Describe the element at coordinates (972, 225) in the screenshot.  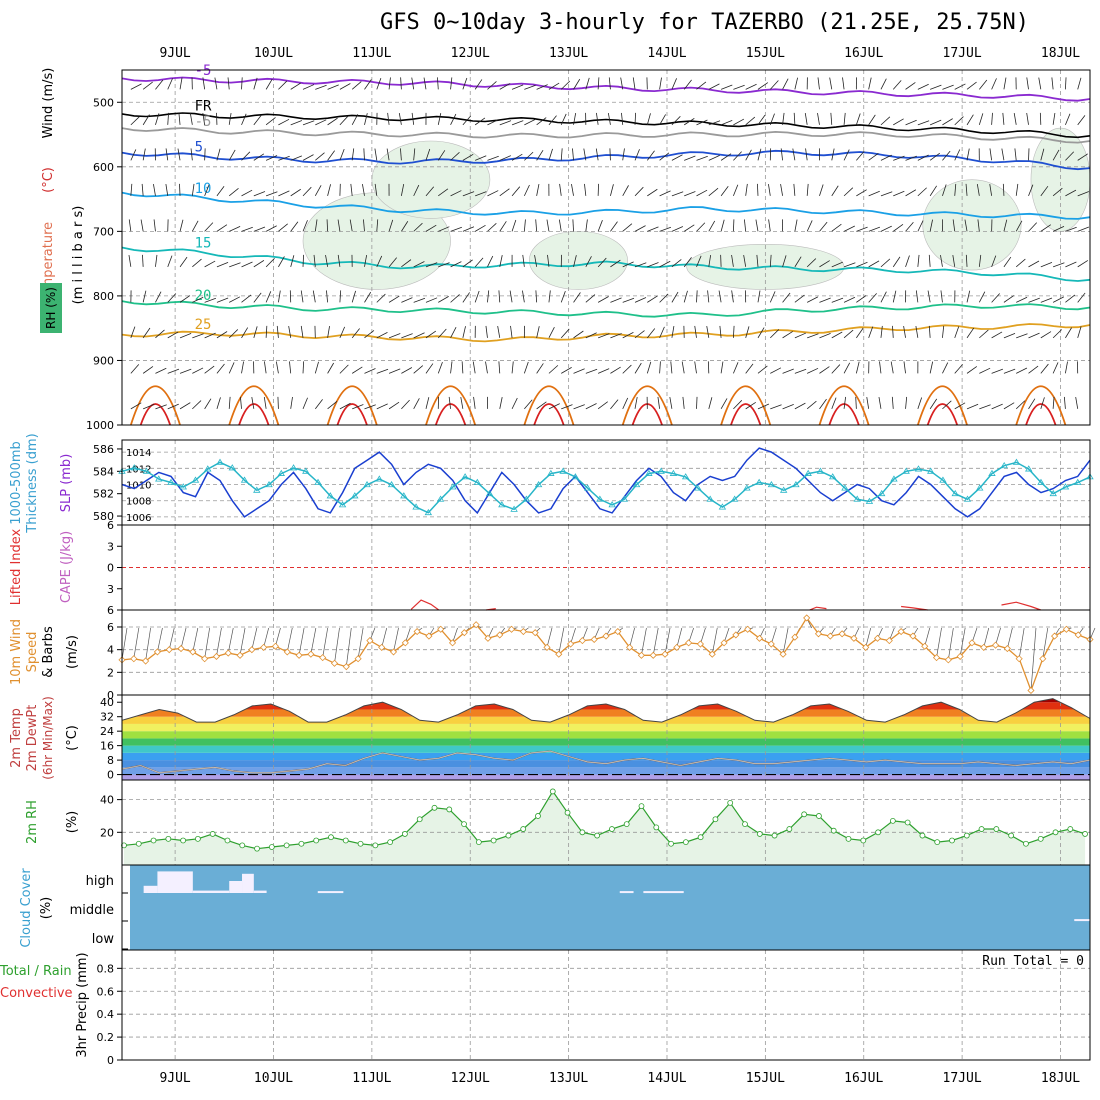
I see `rh-shading` at that location.